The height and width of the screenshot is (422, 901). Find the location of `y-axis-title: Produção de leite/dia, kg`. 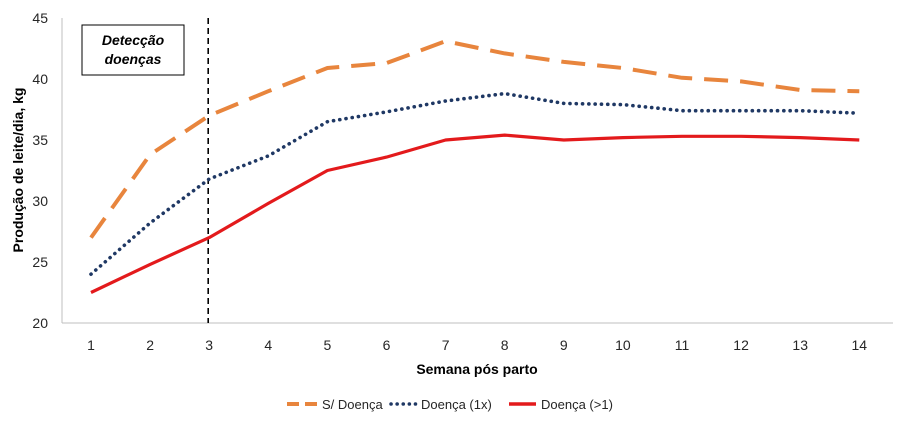

y-axis-title: Produção de leite/dia, kg is located at coordinates (18, 170).